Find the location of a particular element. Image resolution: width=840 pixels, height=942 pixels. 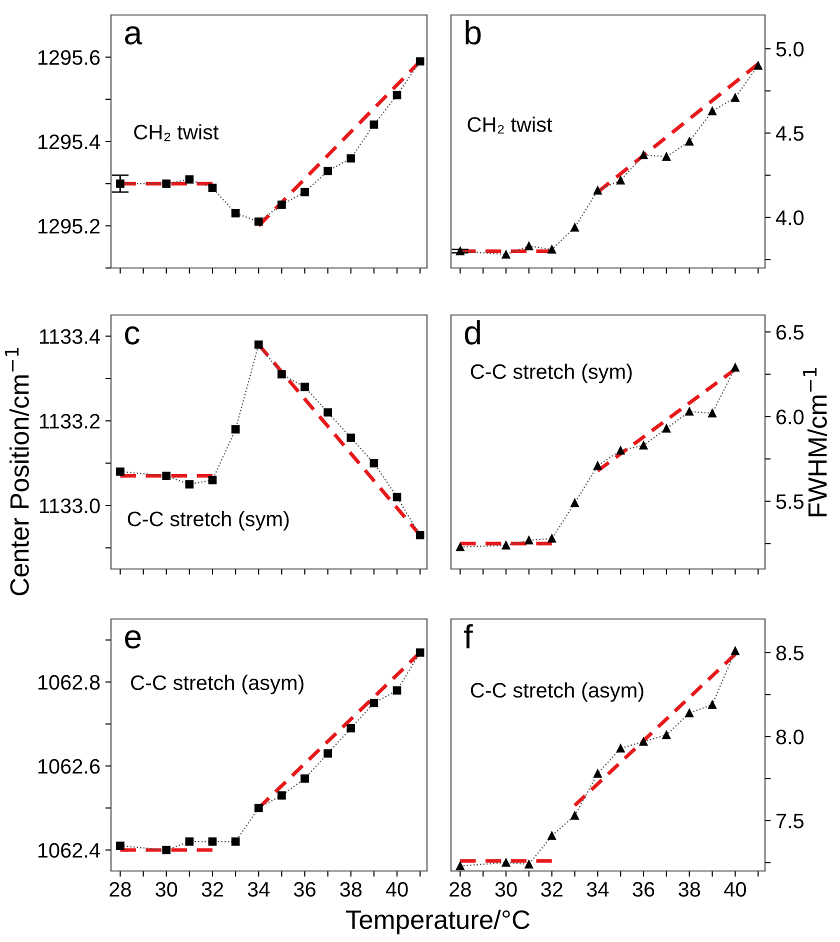

y-tick-label: 1133.4 is located at coordinates (70, 336).